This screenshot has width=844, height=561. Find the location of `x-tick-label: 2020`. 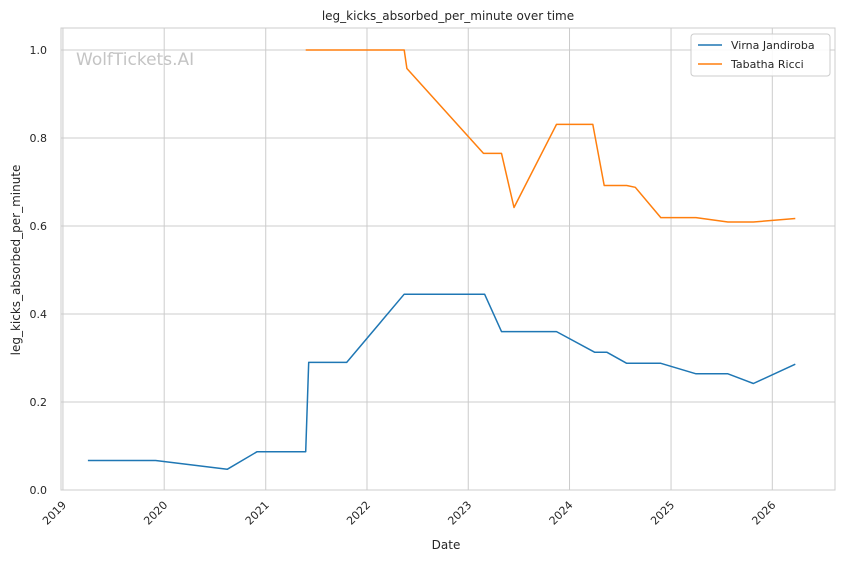

x-tick-label: 2020 is located at coordinates (155, 513).